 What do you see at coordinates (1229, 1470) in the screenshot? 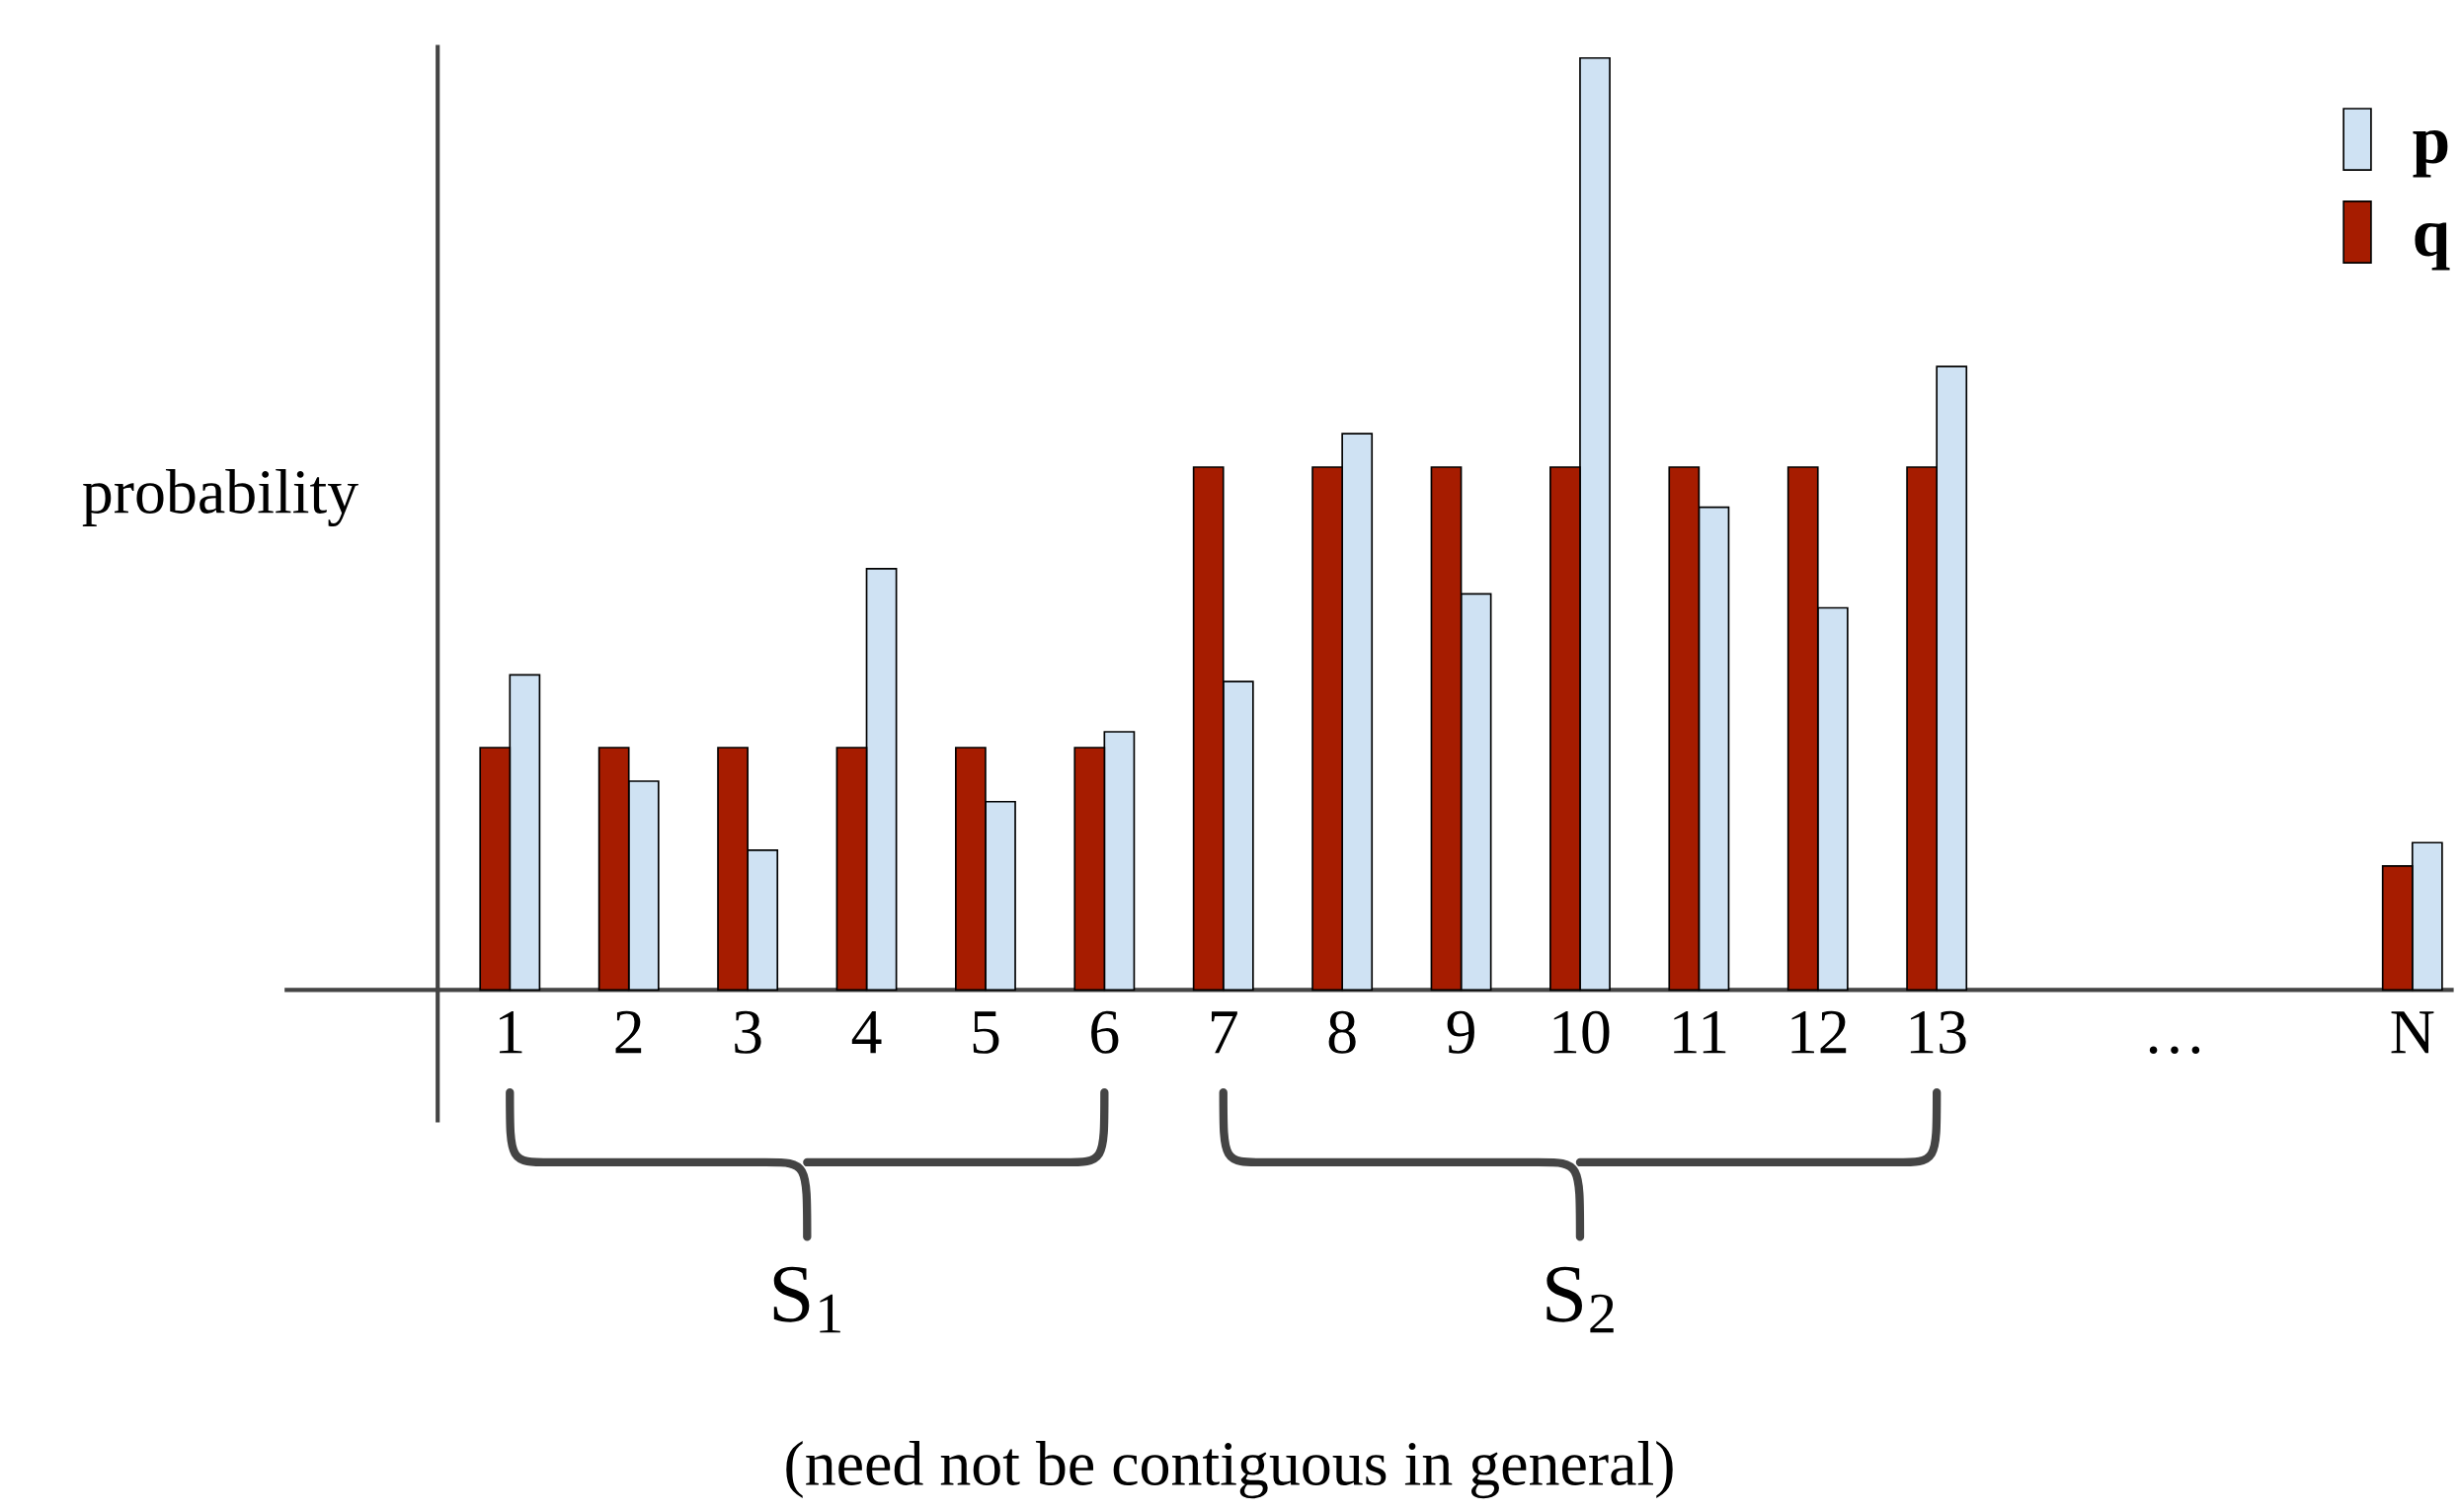
I see `text: (need not be contiguous in general)` at bounding box center [1229, 1470].